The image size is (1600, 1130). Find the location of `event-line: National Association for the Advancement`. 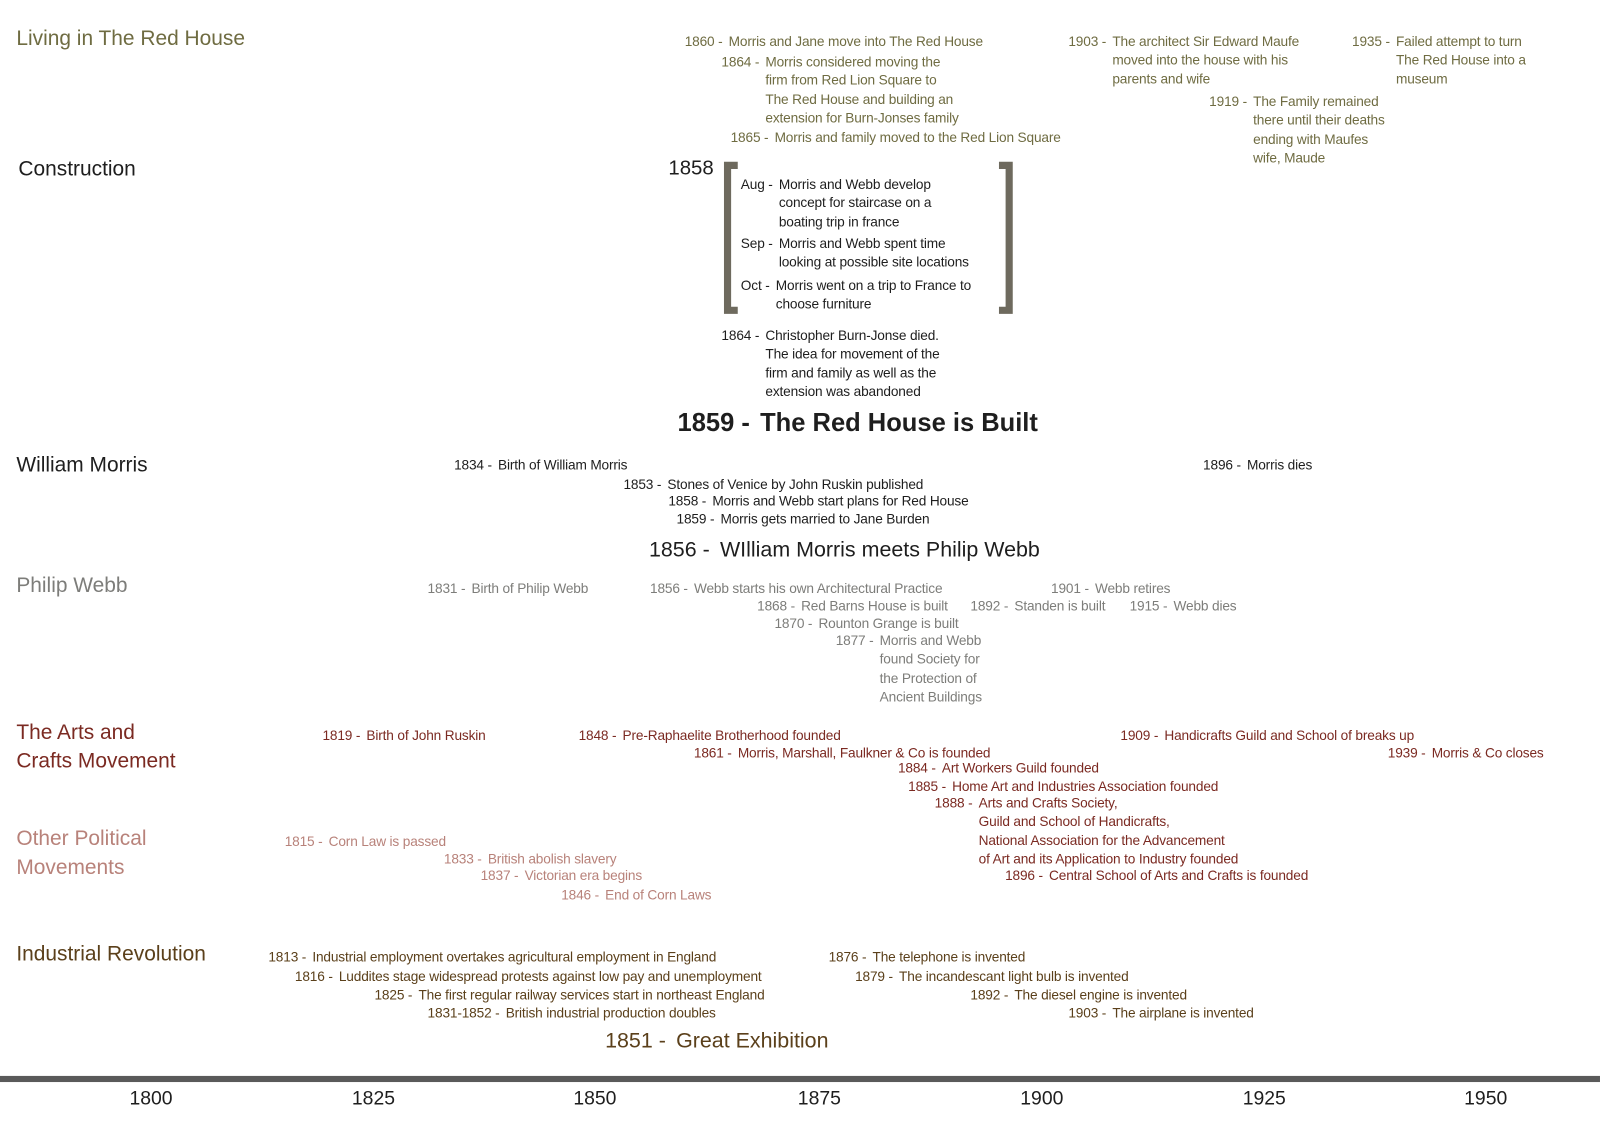

event-line: National Association for the Advancement is located at coordinates (1101, 840).